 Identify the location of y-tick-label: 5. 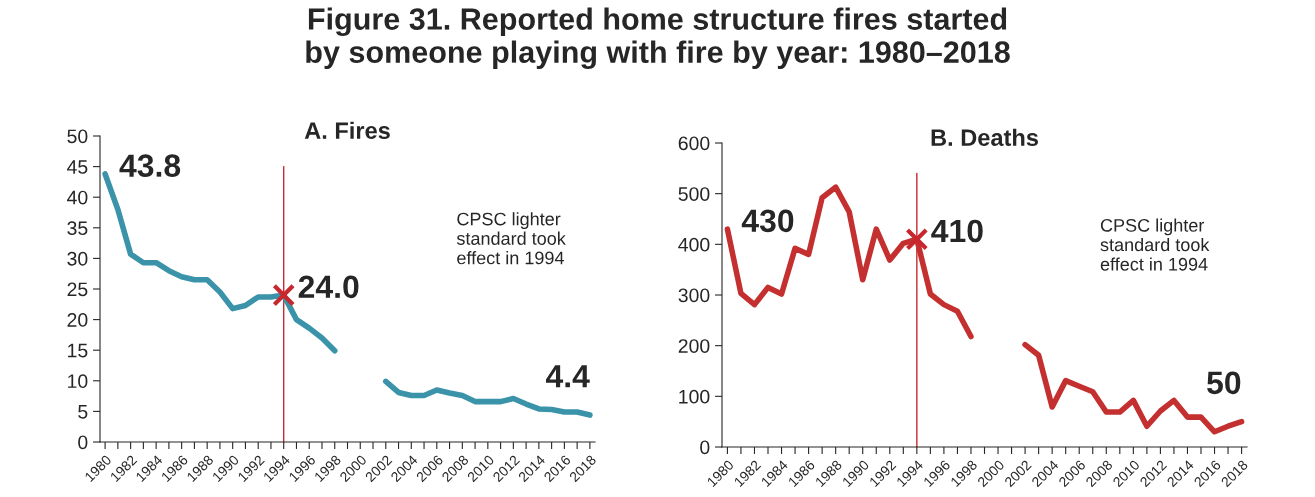
(83, 412).